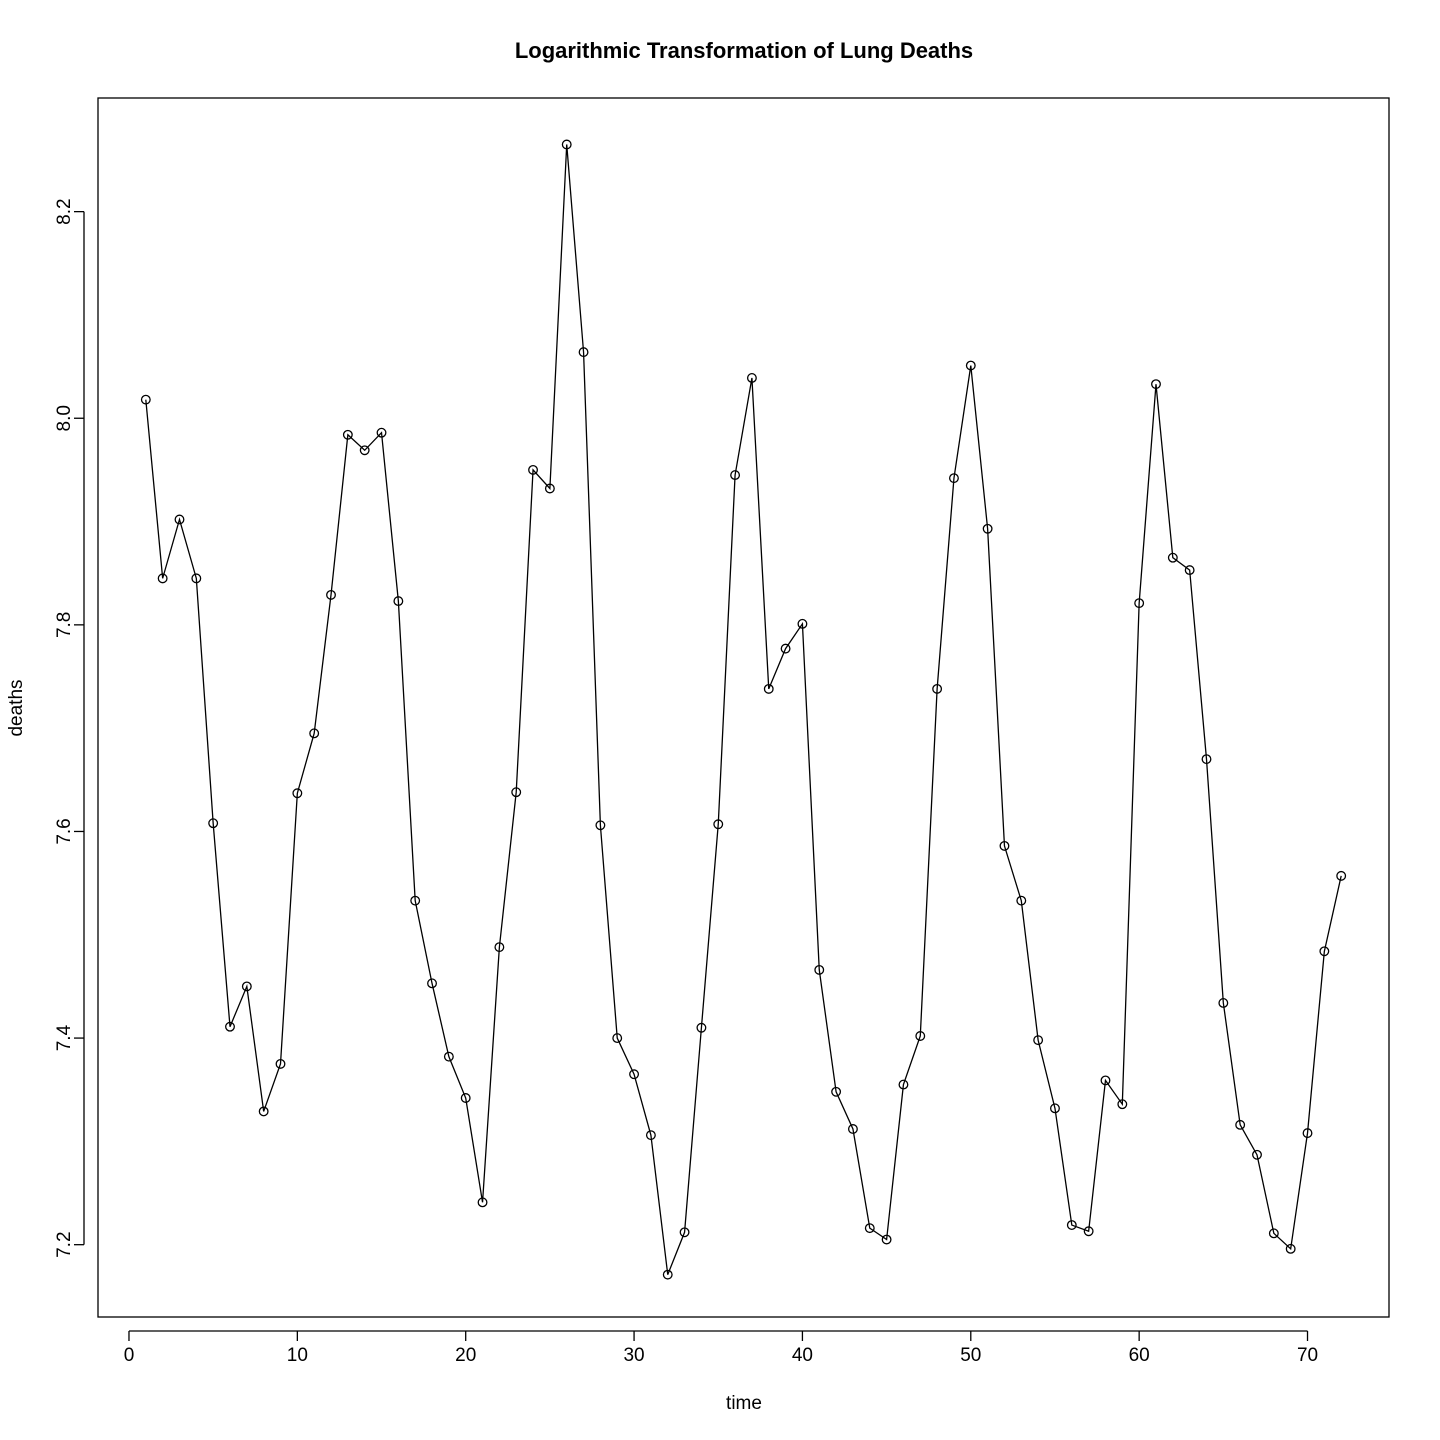 This screenshot has height=1440, width=1440. I want to click on x-tick-label: 0, so click(129, 1355).